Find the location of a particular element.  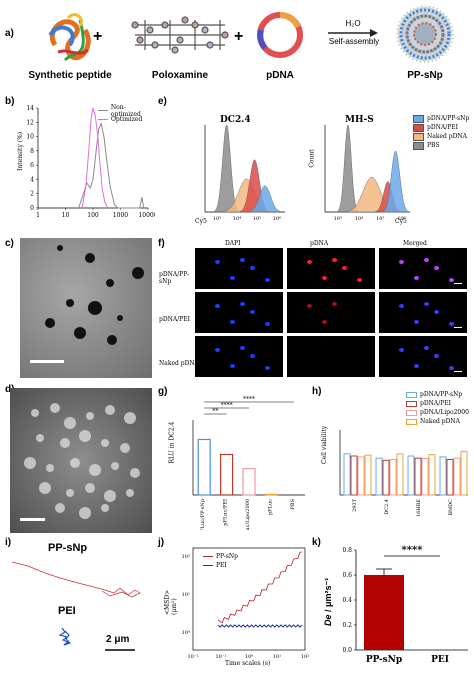

h-category-label: 293T is located at coordinates (355, 505).